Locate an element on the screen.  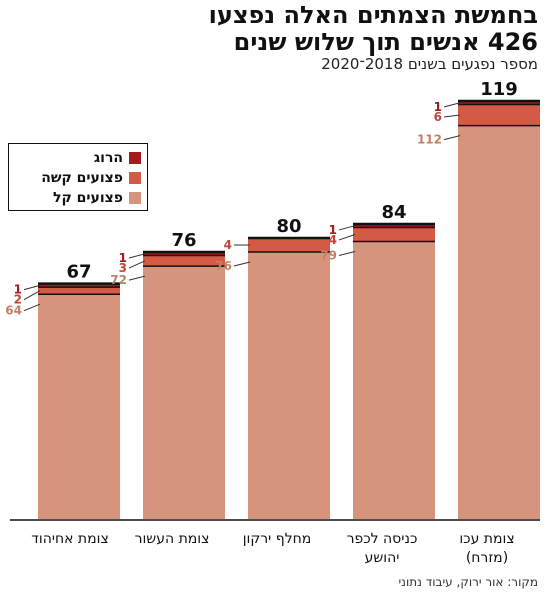
category-label-0-line-0: צומת אחיהוד is located at coordinates (70, 539).